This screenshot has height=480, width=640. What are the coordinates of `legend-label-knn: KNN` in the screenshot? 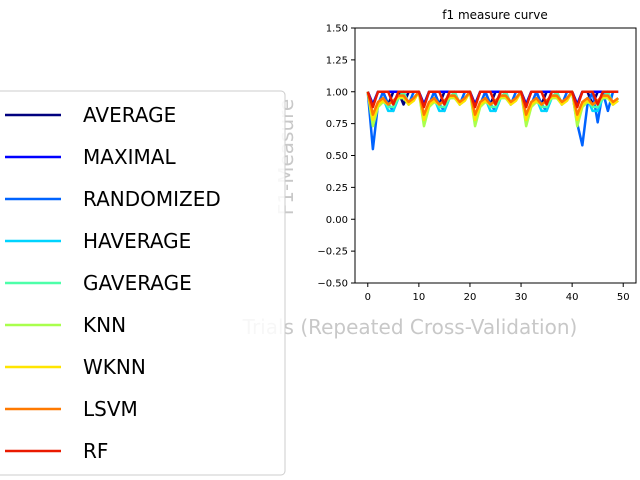 It's located at (104, 325).